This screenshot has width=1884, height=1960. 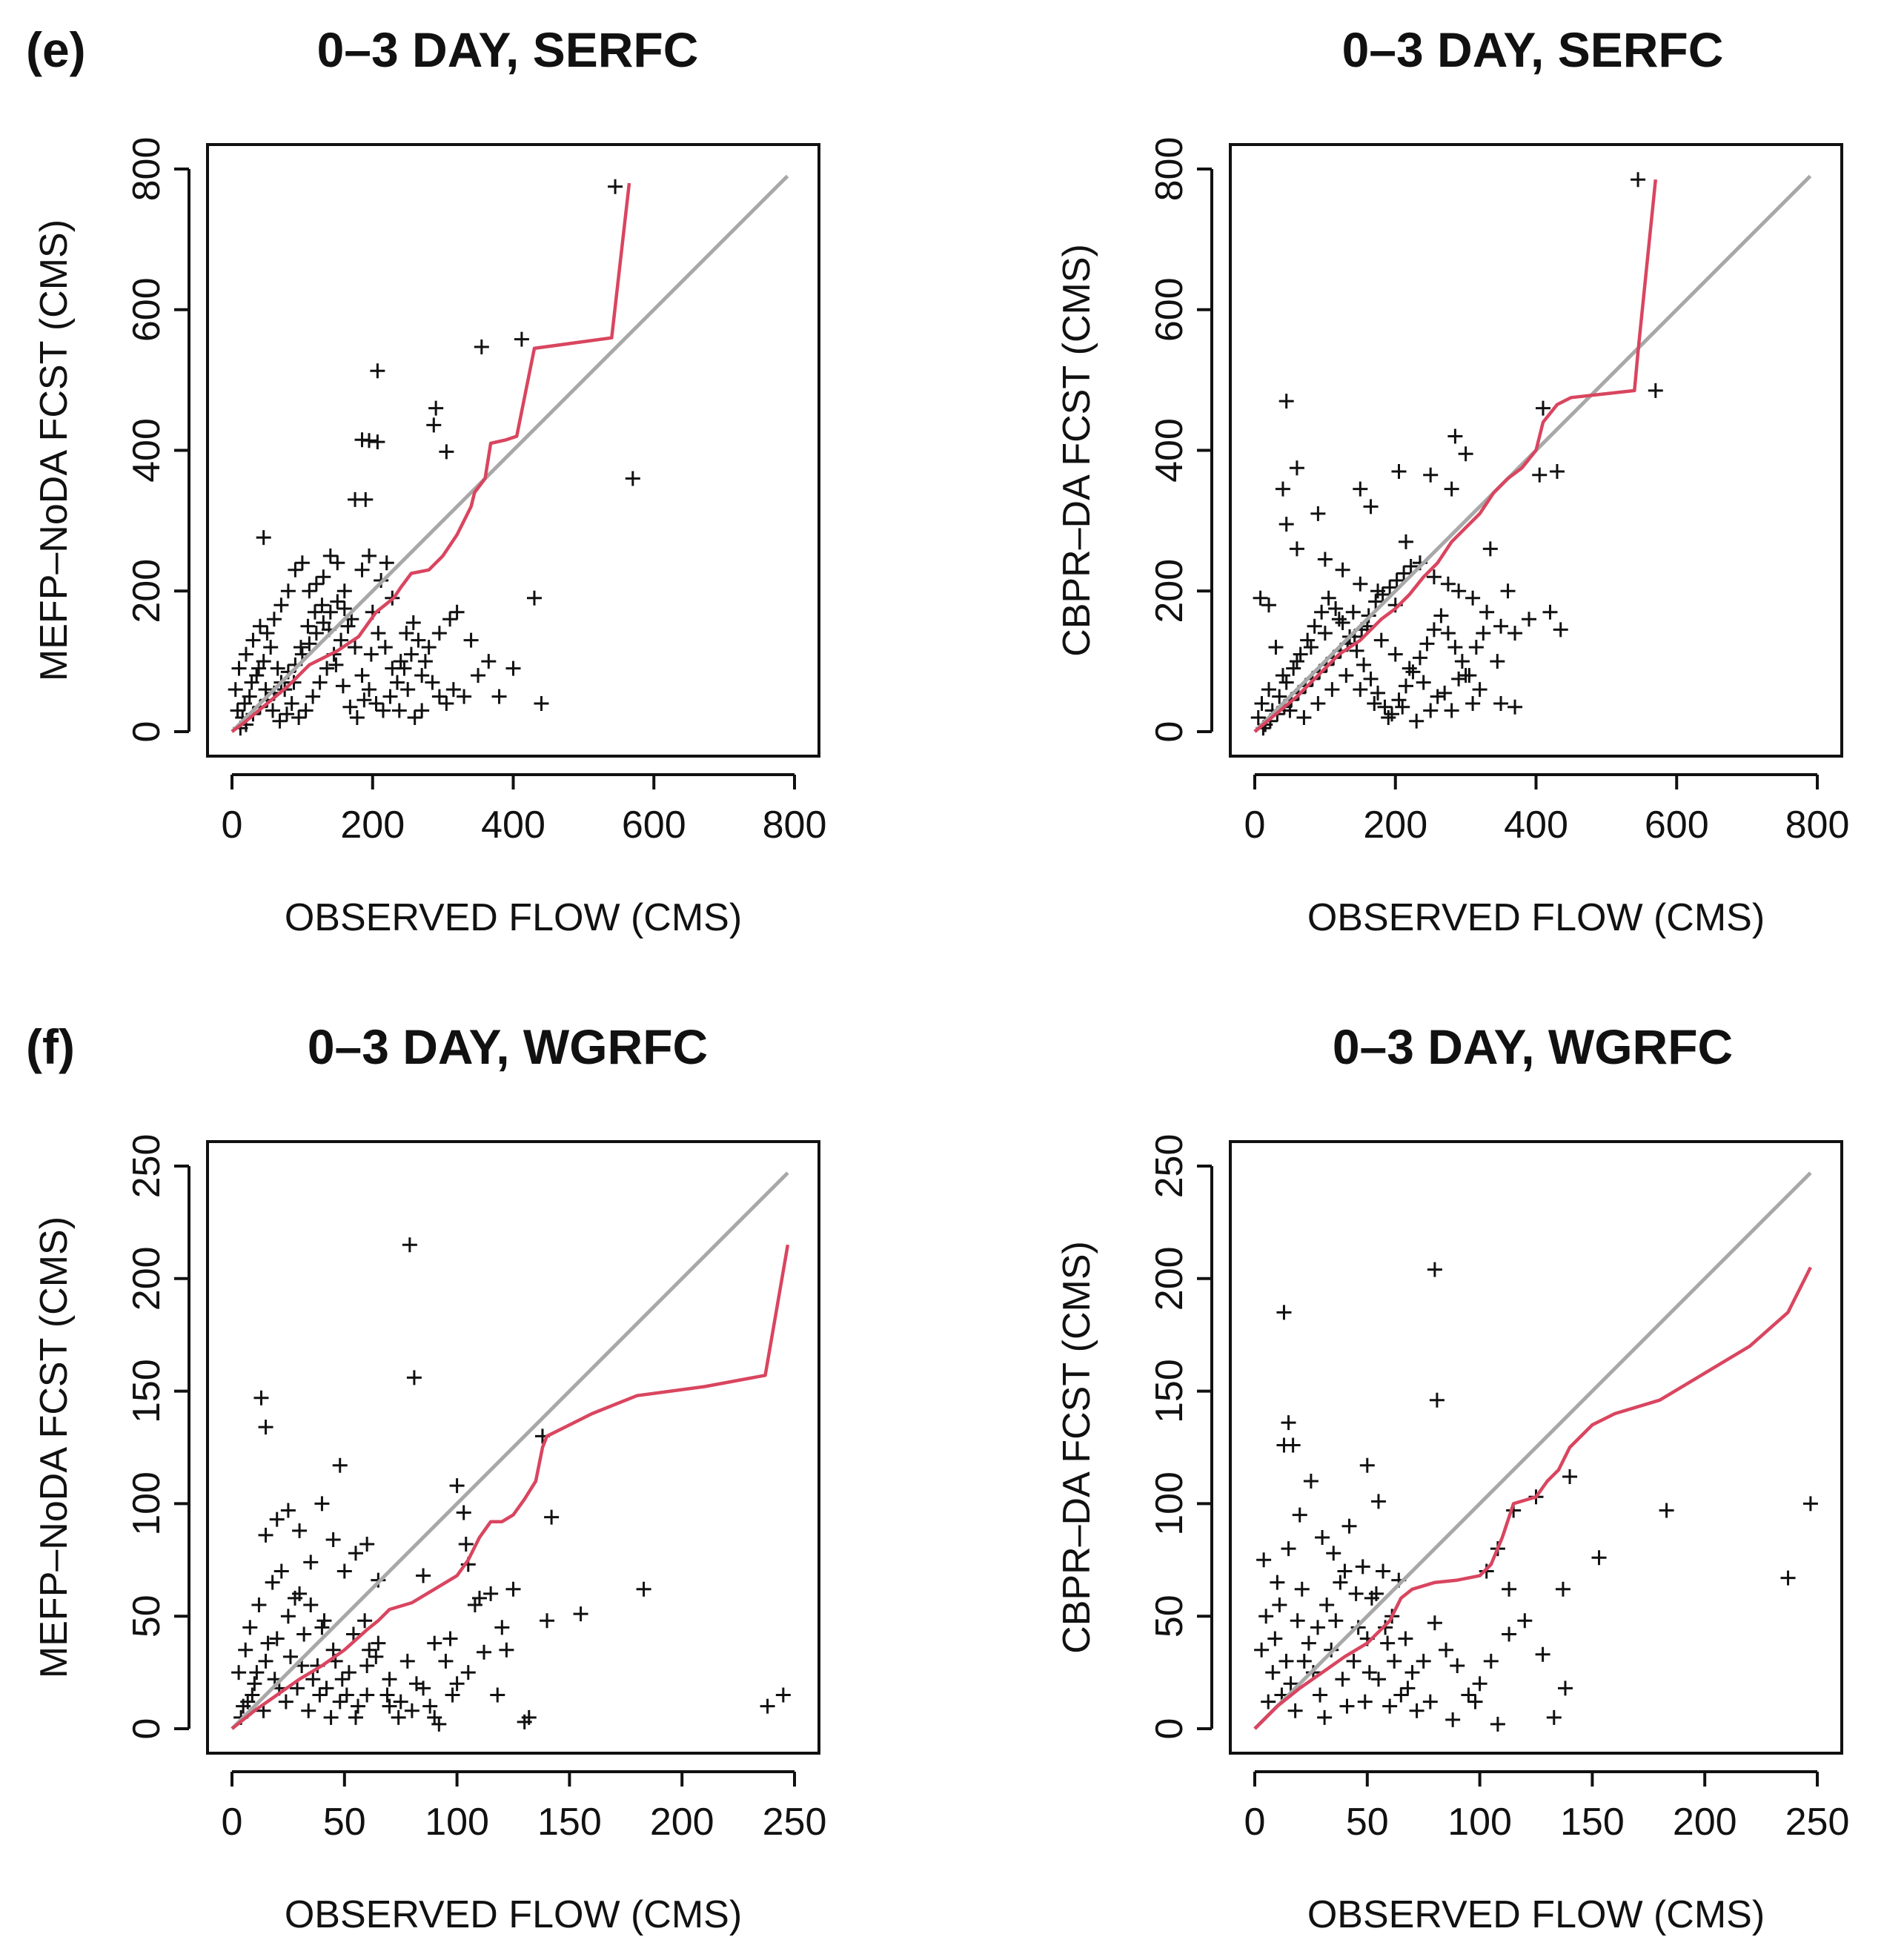 What do you see at coordinates (509, 453) in the screenshot?
I see `one-to-one-line` at bounding box center [509, 453].